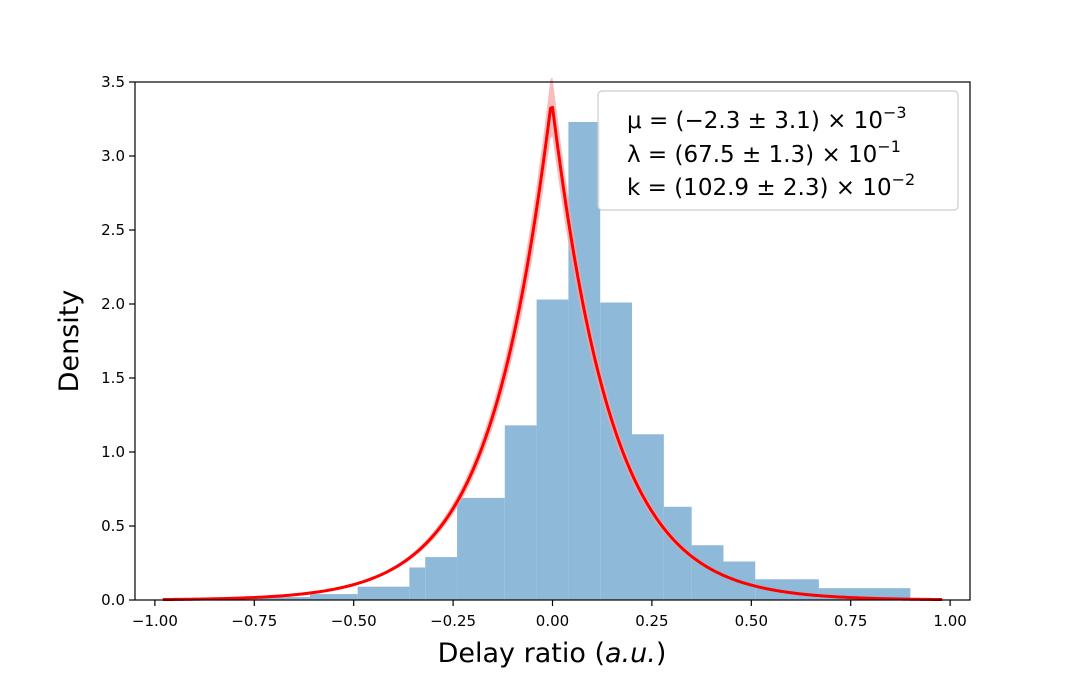  I want to click on x-tick-label: 0.75, so click(850, 621).